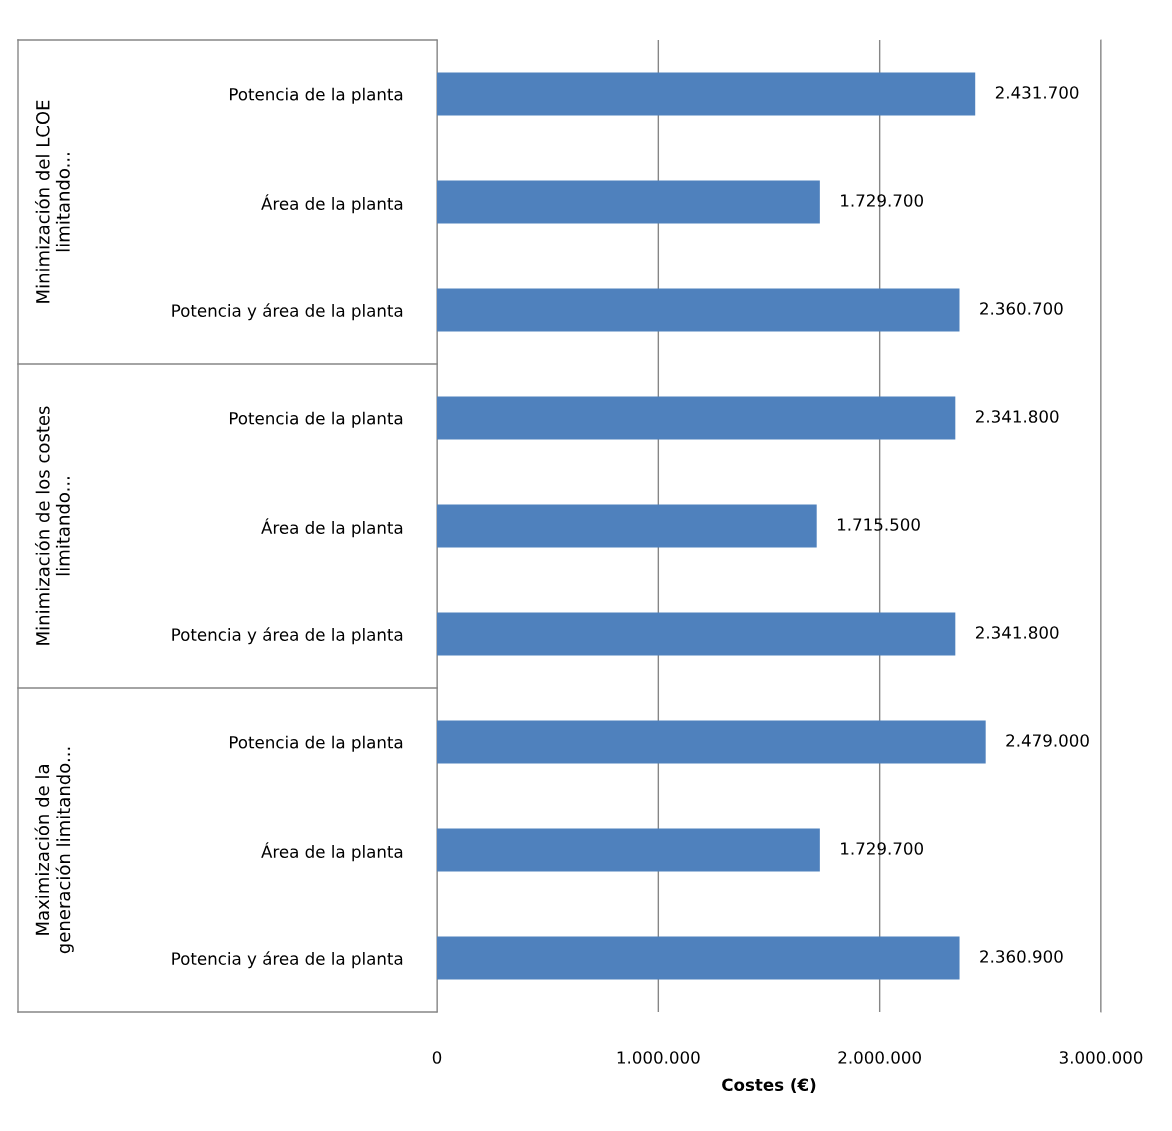 The image size is (1172, 1131). What do you see at coordinates (658, 1057) in the screenshot?
I see `x-tick-label: 1.000.000` at bounding box center [658, 1057].